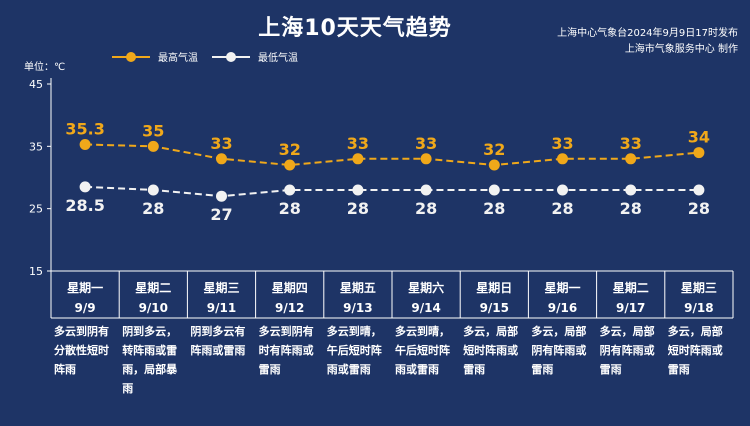 The image size is (750, 426). I want to click on date-label: 9/16, so click(562, 308).